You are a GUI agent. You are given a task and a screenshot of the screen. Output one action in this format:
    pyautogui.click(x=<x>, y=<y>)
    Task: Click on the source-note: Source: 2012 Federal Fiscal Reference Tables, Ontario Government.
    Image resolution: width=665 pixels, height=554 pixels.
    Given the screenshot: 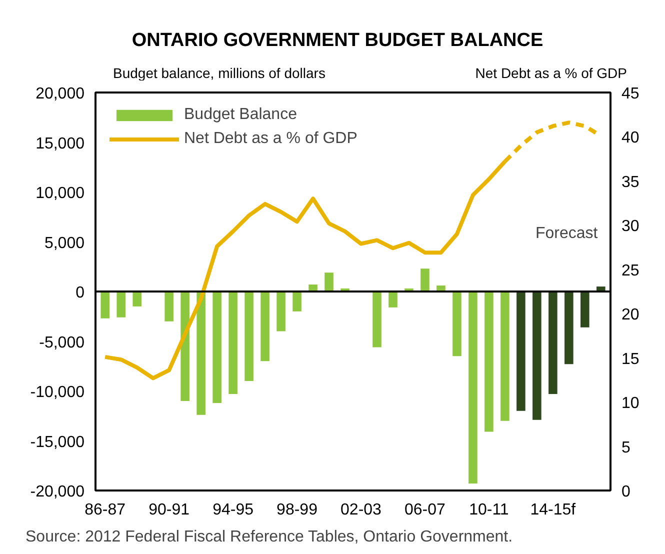 What is the action you would take?
    pyautogui.click(x=269, y=537)
    